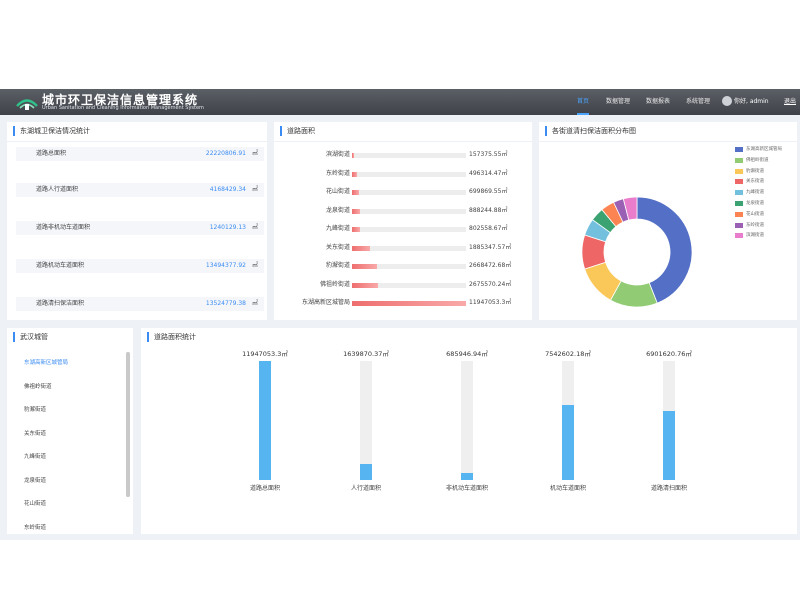  I want to click on district-list-item: 佛祖岭街道, so click(38, 386).